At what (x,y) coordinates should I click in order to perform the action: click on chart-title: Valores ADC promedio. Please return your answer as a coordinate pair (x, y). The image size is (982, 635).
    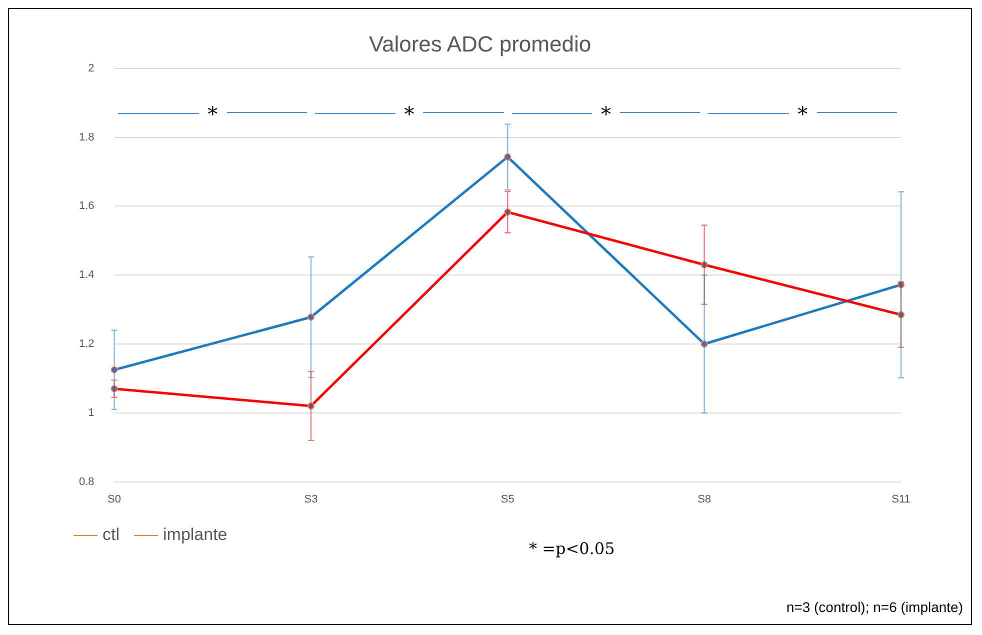
    Looking at the image, I should click on (480, 43).